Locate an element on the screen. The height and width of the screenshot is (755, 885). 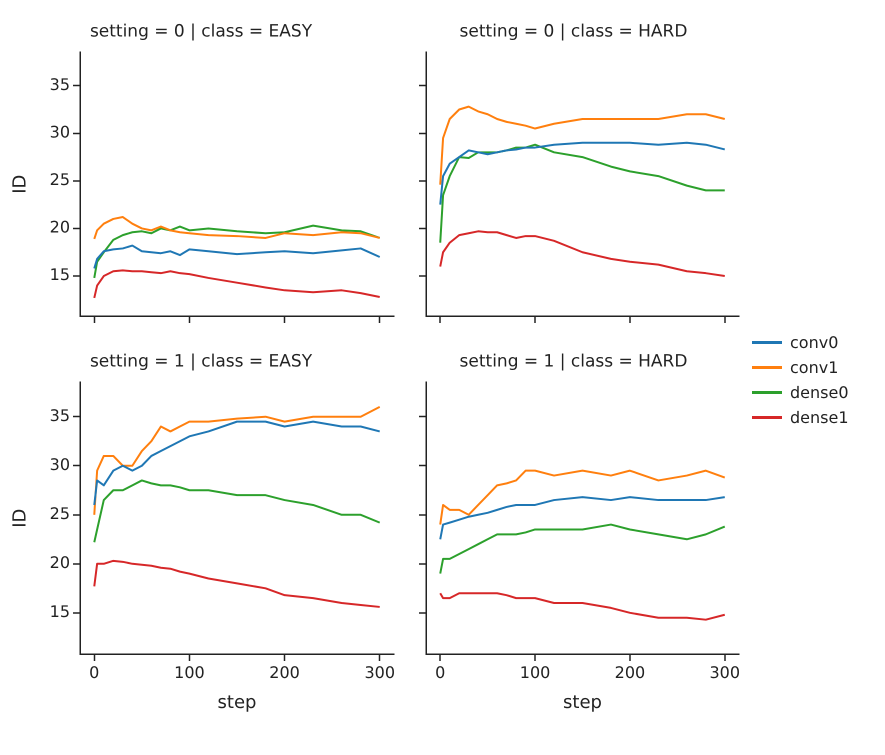
legend-label: conv0 is located at coordinates (814, 342).